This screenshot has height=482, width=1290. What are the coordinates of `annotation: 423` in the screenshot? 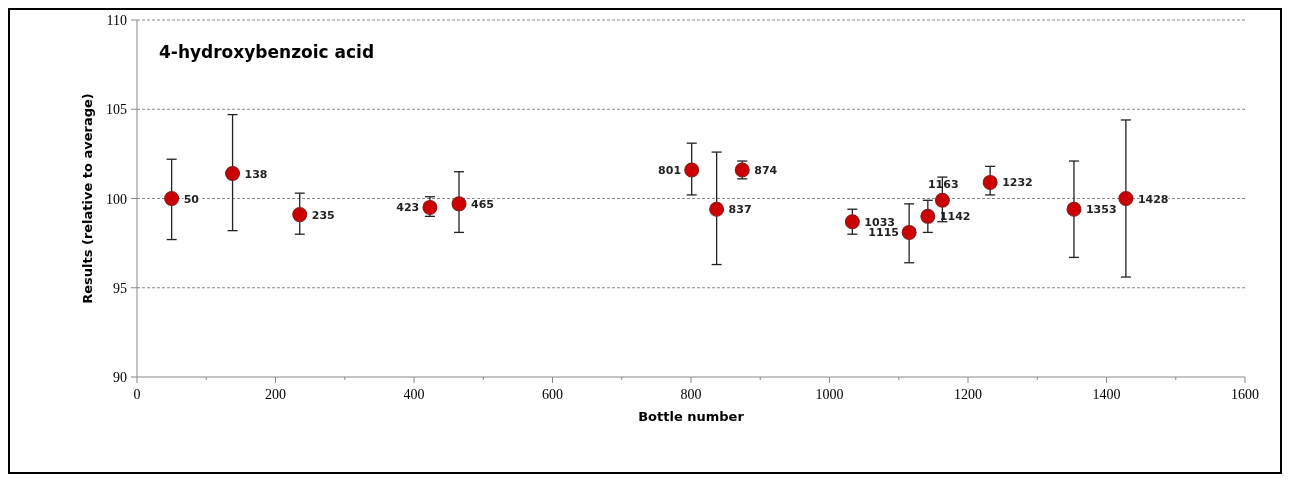 It's located at (408, 208).